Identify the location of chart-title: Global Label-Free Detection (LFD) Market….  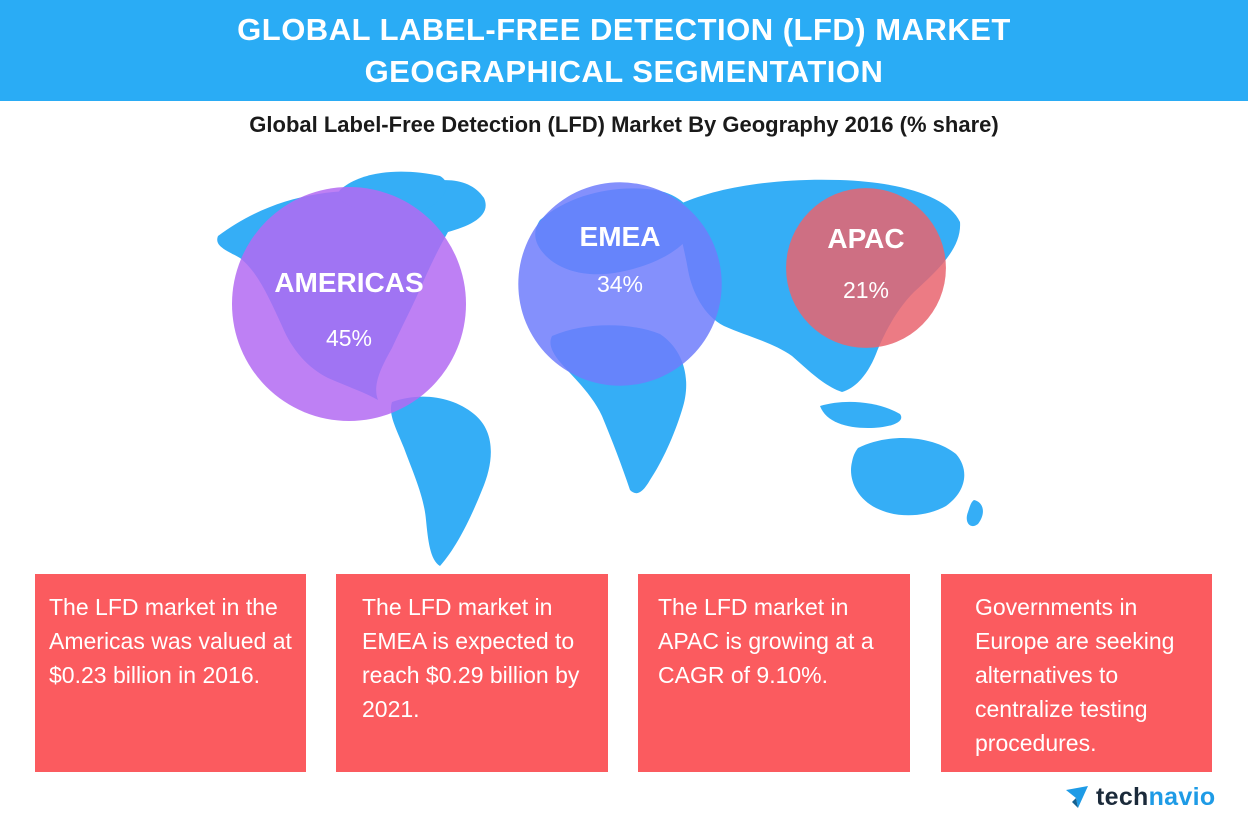
(624, 124).